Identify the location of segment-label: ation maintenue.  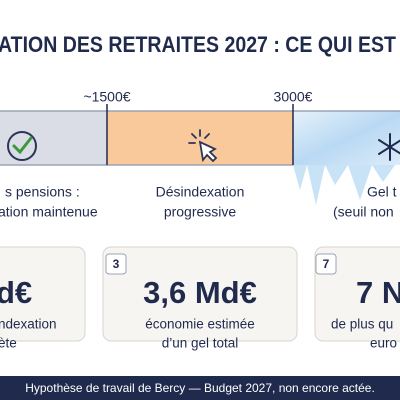
(49, 212).